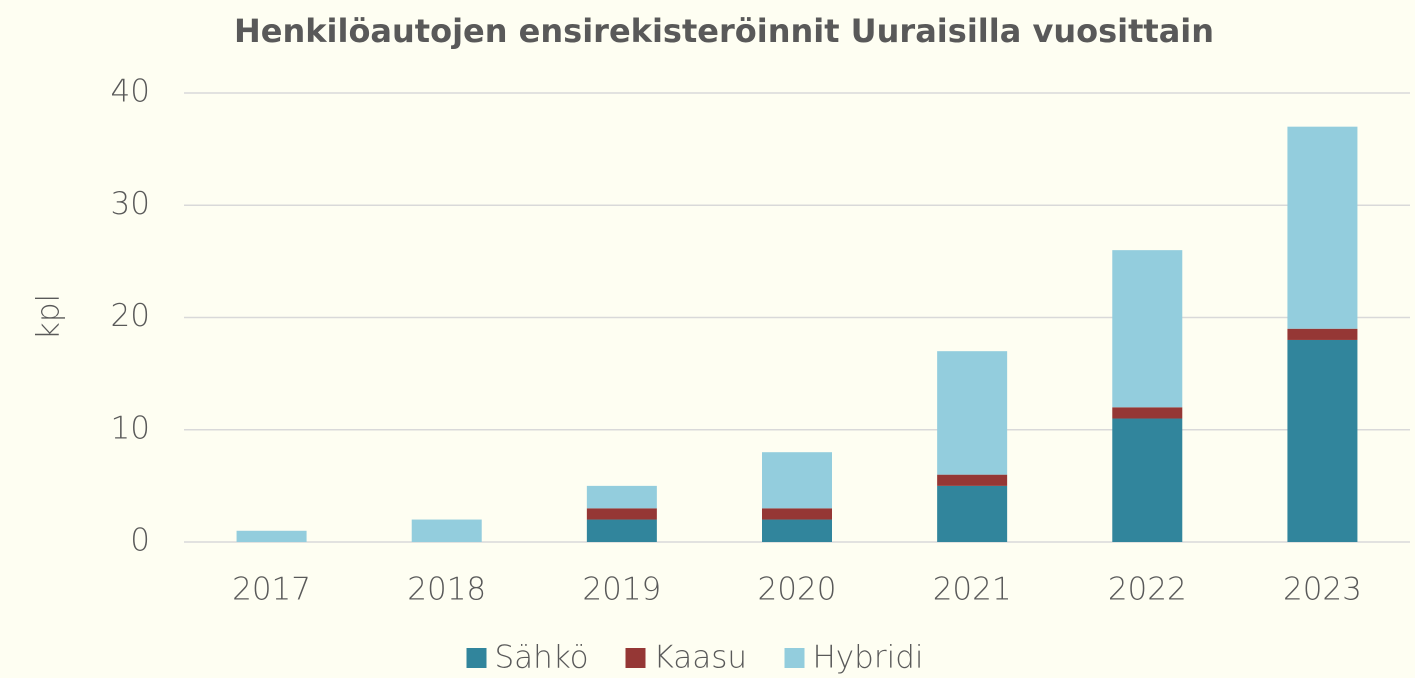 The image size is (1415, 678). What do you see at coordinates (130, 316) in the screenshot?
I see `y-tick-label: 20` at bounding box center [130, 316].